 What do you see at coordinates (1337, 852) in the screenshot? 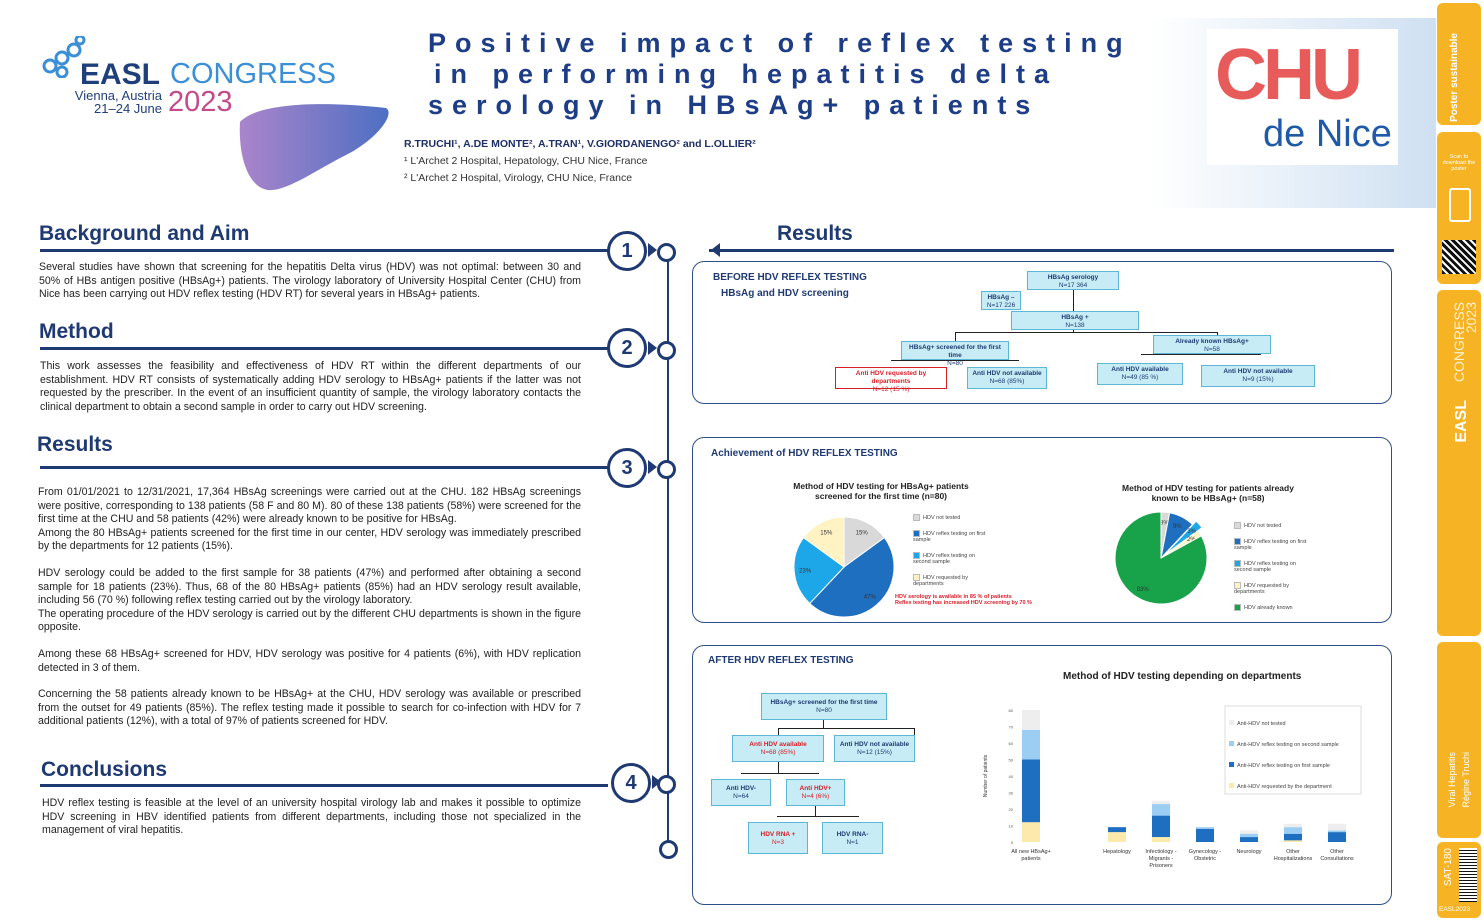
I see `x-tick-label: Other` at bounding box center [1337, 852].